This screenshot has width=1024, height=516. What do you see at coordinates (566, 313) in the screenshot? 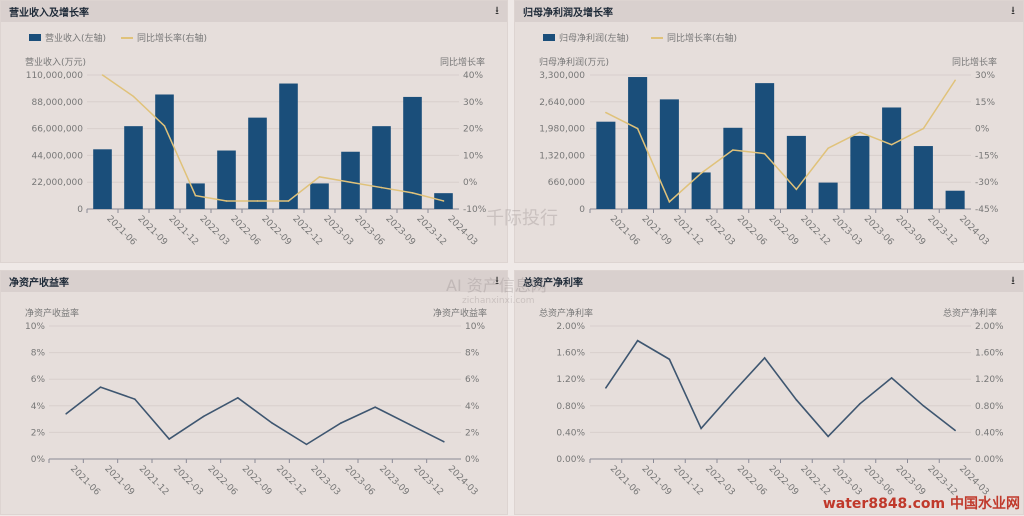
I see `y-axis-title: 总资产净利率` at bounding box center [566, 313].